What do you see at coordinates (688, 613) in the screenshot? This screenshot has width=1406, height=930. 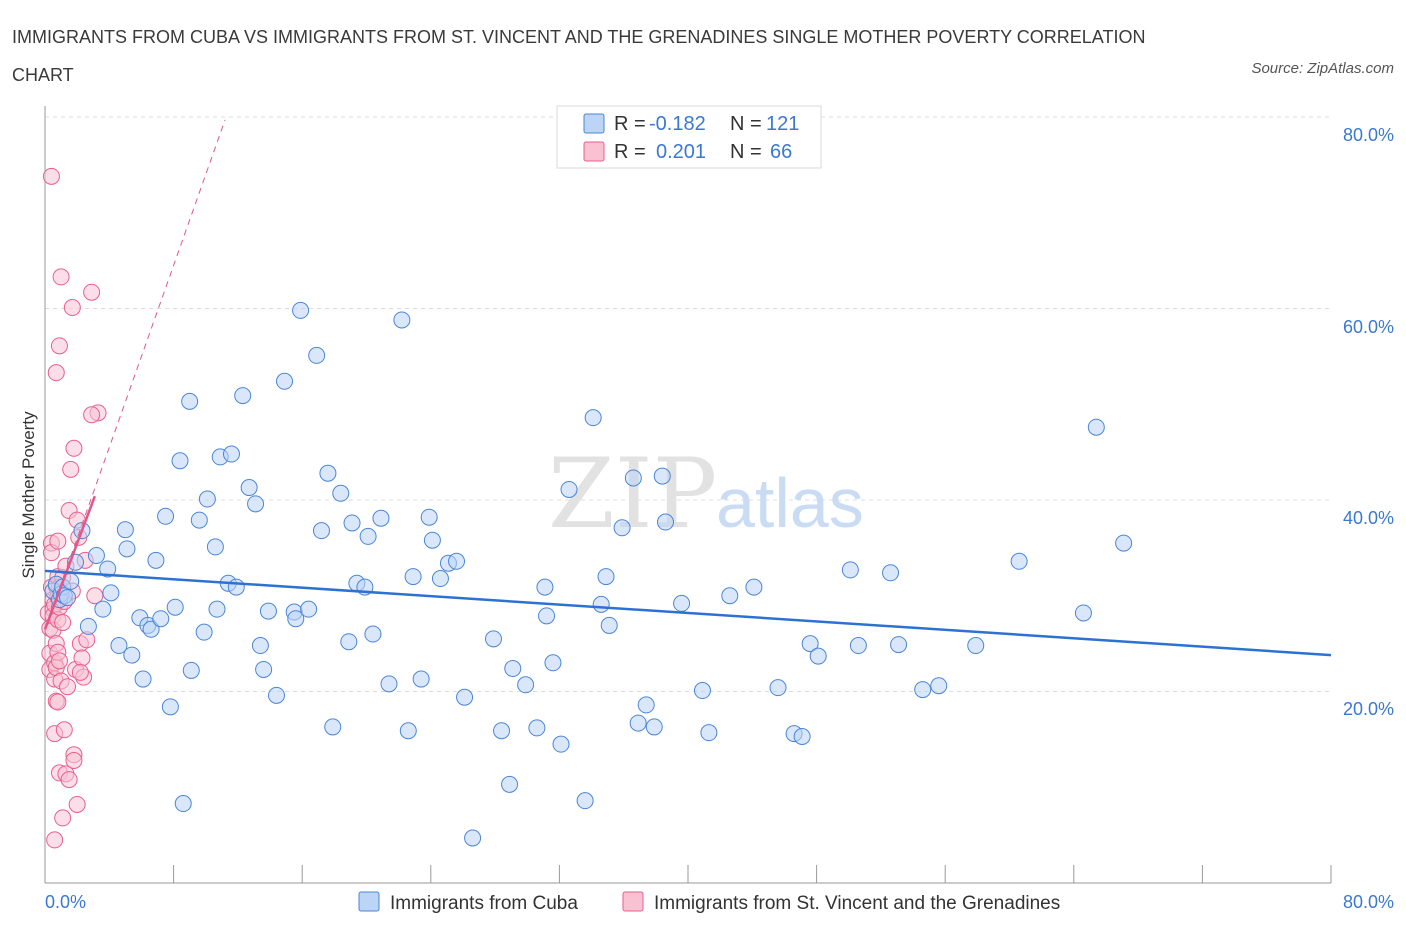 I see `trend-line-cuba` at bounding box center [688, 613].